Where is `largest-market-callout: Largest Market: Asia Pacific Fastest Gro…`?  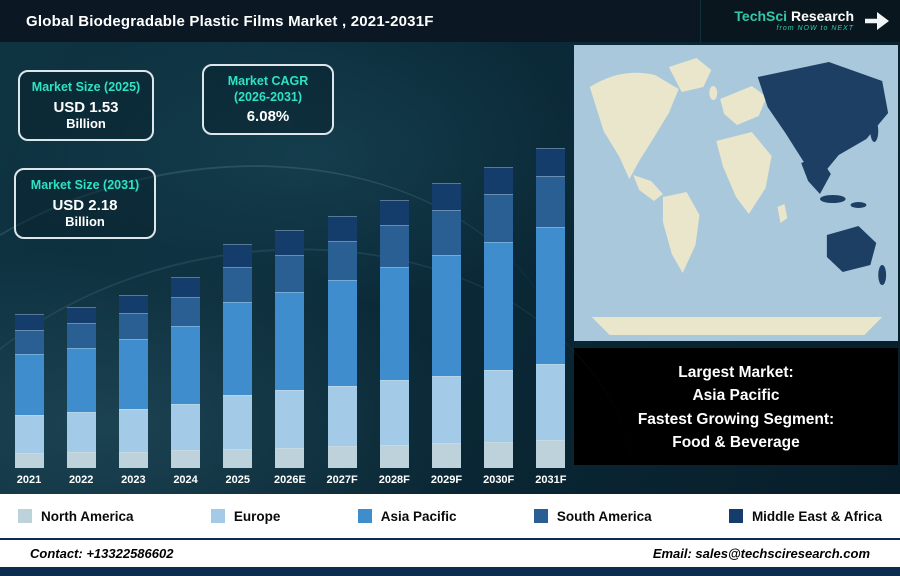 largest-market-callout: Largest Market: Asia Pacific Fastest Gro… is located at coordinates (736, 406).